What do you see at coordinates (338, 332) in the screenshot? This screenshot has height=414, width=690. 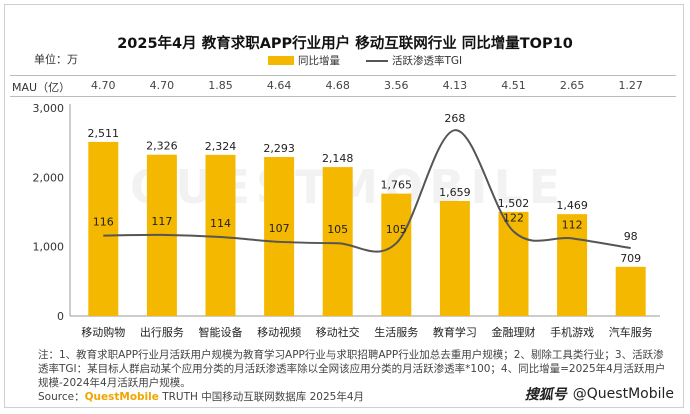 I see `x-category-label: 移动社交` at bounding box center [338, 332].